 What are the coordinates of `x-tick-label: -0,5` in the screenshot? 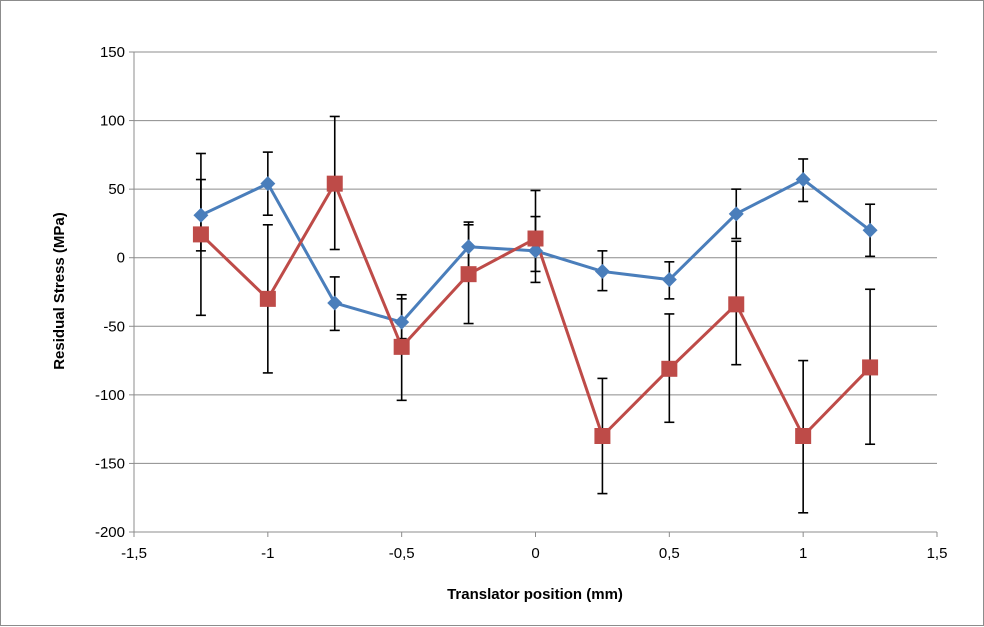 It's located at (402, 553).